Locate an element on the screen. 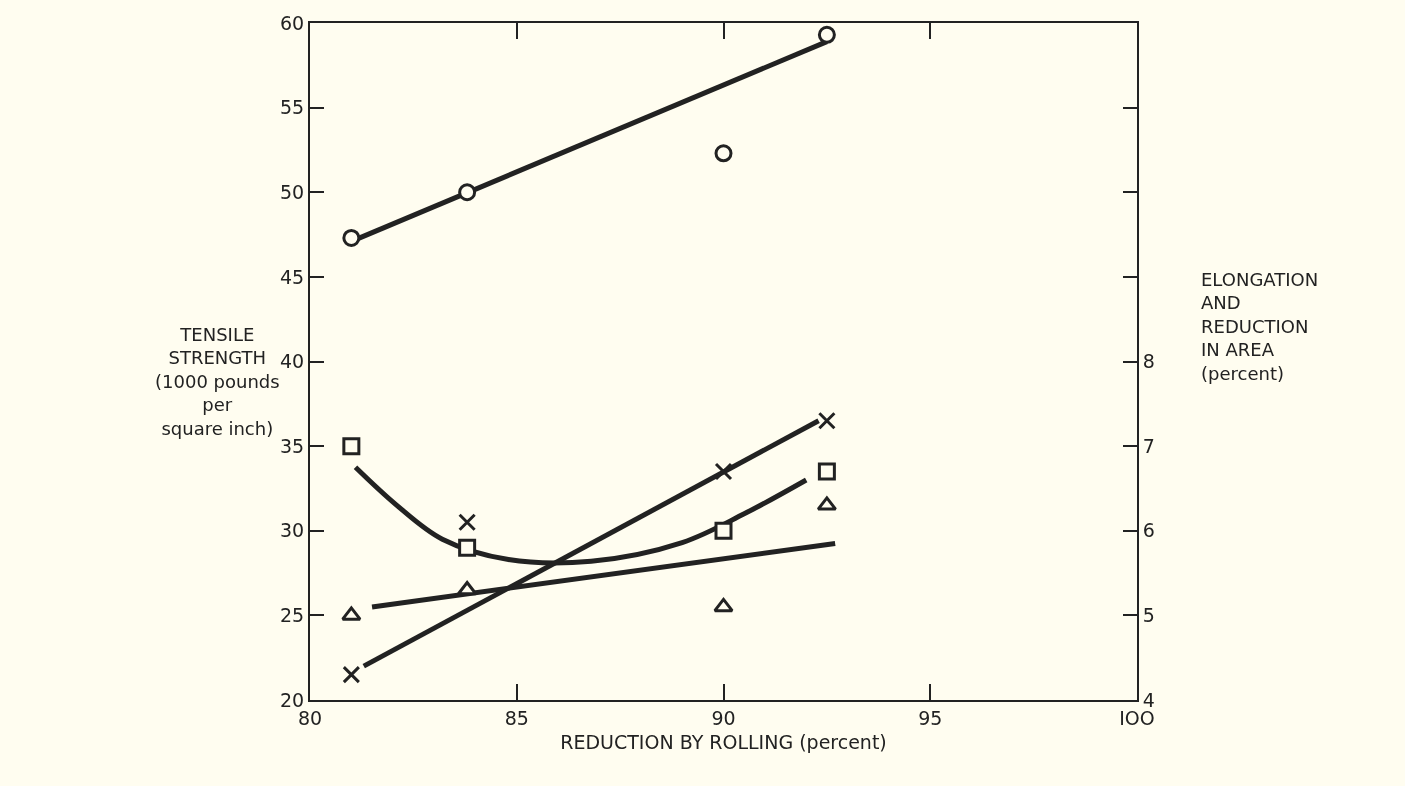 This screenshot has height=786, width=1405. y-tick-label: 25 is located at coordinates (292, 615).